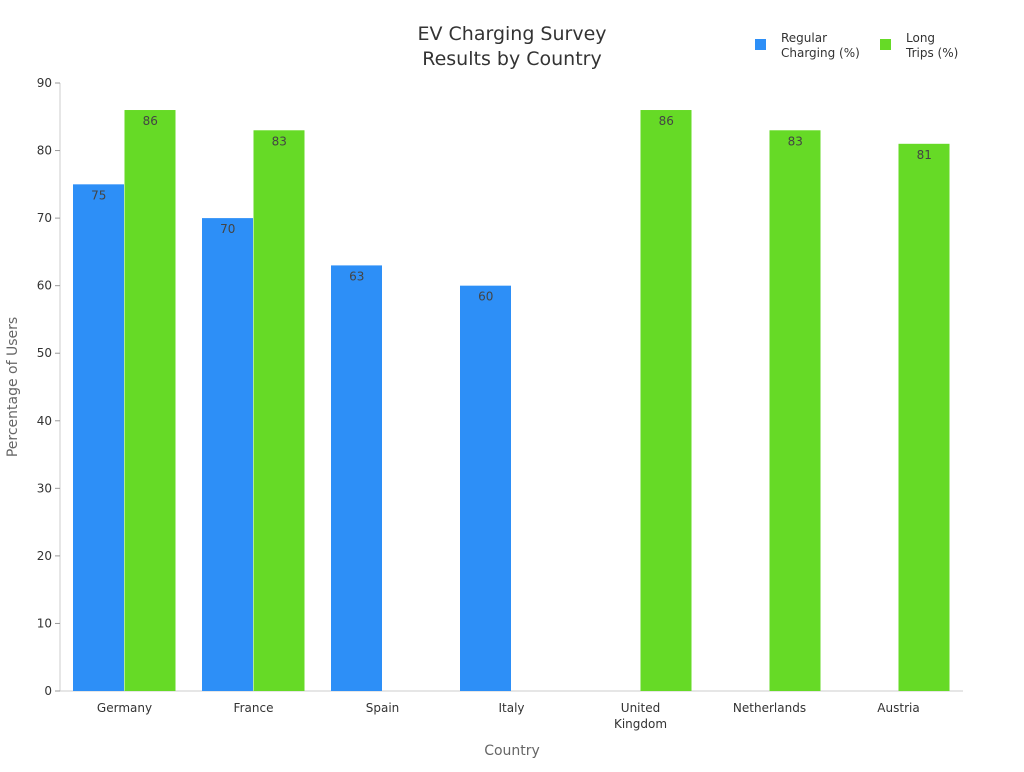 The height and width of the screenshot is (772, 1024). Describe the element at coordinates (44, 353) in the screenshot. I see `y-tick-label: 50` at that location.